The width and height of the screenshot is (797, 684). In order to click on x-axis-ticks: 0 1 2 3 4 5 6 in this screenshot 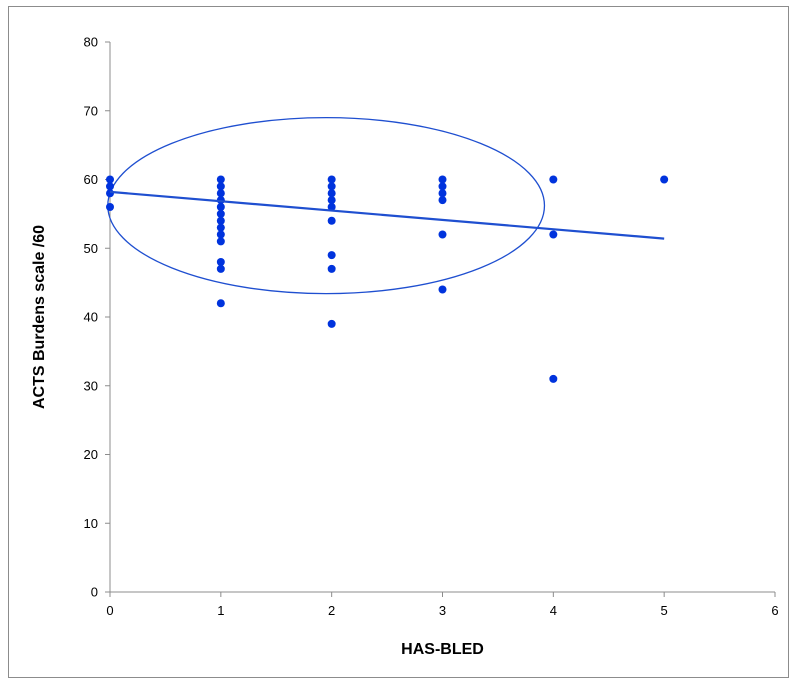, I will do `click(442, 605)`.